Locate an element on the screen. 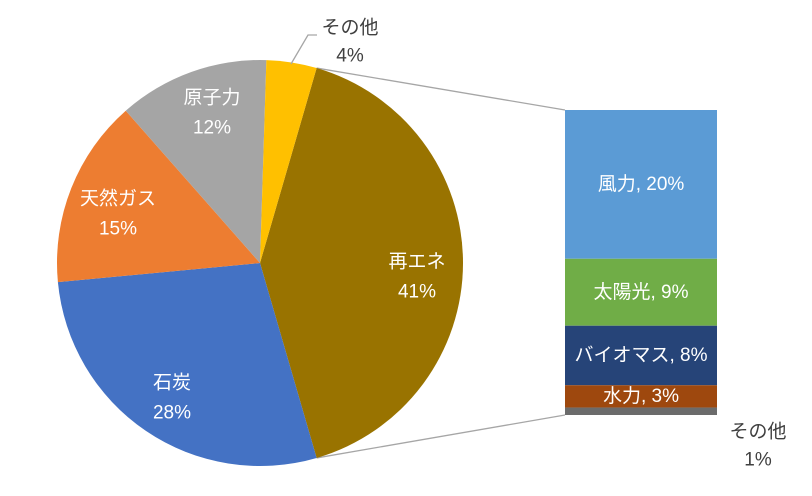  bar-segment-label: 水力, 3% is located at coordinates (641, 396).